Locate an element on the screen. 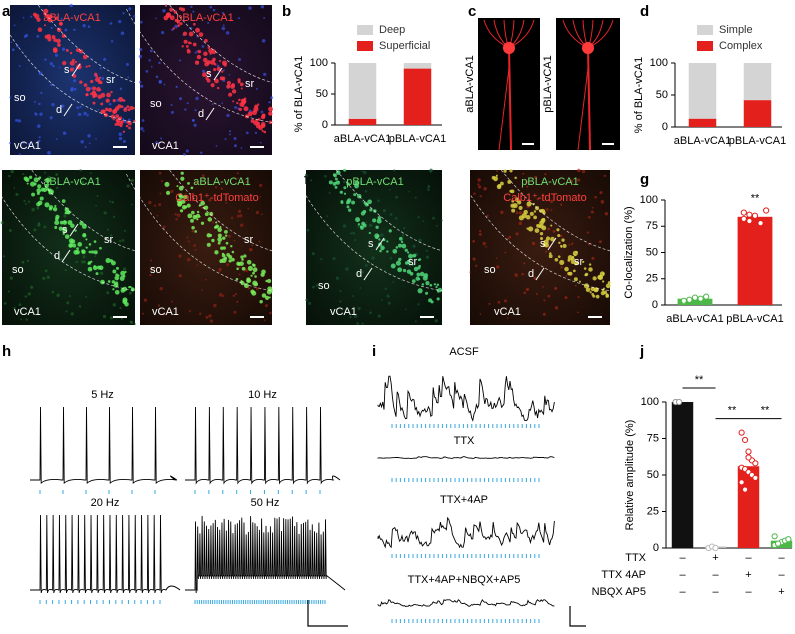 The height and width of the screenshot is (634, 795). condition-label: TTX is located at coordinates (635, 558).